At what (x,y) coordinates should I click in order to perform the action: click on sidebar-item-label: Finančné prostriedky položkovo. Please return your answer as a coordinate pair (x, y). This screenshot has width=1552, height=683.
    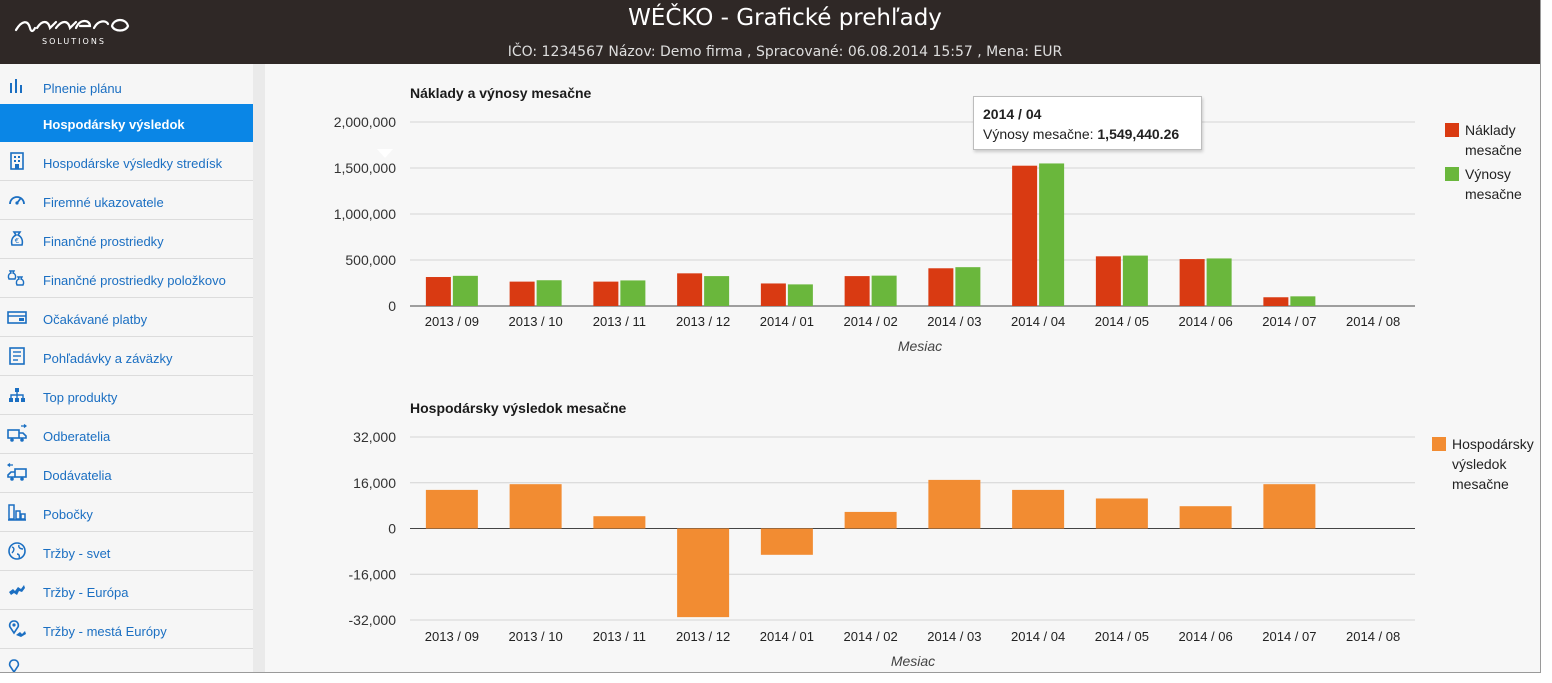
    Looking at the image, I should click on (134, 280).